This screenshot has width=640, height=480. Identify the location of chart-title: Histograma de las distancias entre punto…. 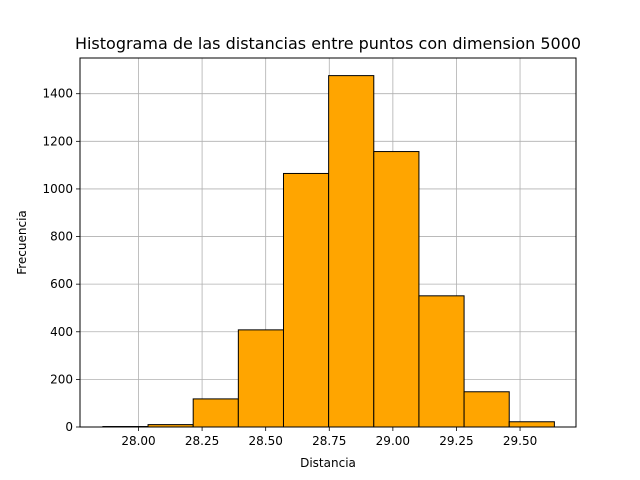
(328, 43).